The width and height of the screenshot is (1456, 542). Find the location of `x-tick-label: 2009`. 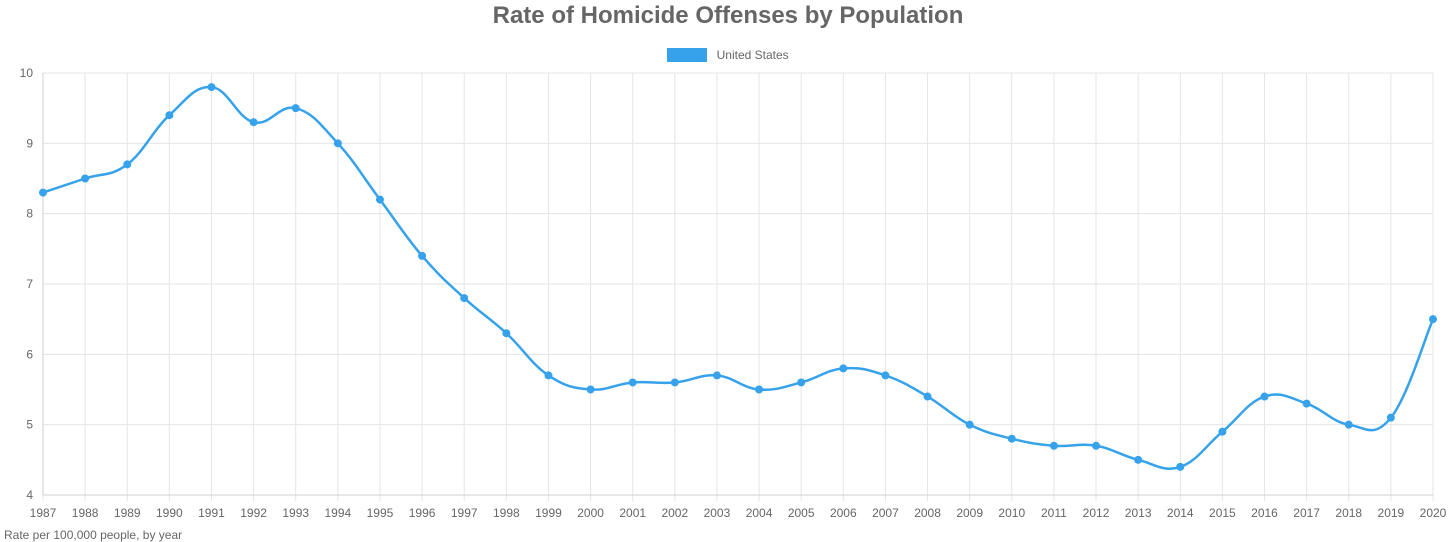

x-tick-label: 2009 is located at coordinates (969, 513).